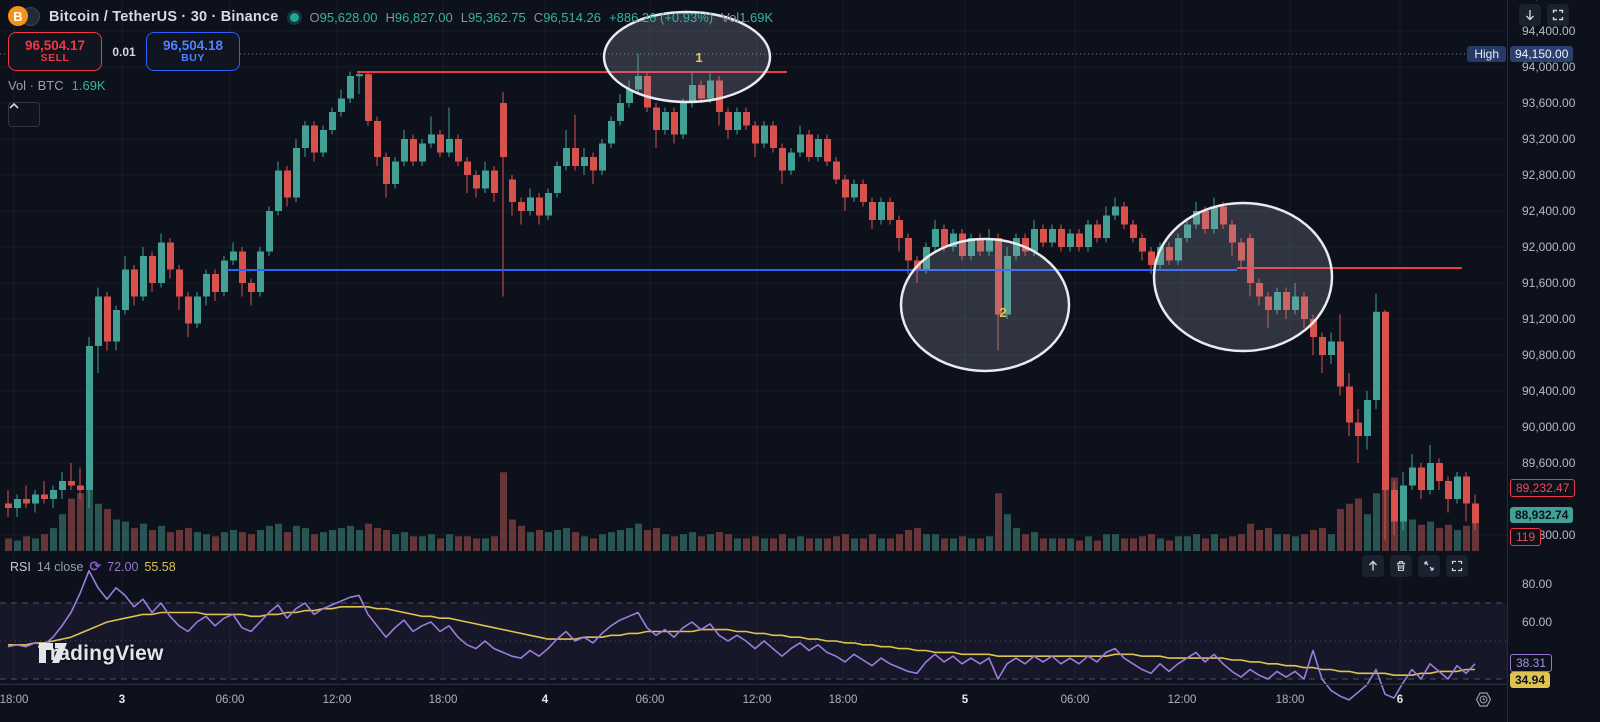  I want to click on sell-button: 96,504.17 SELL, so click(55, 51).